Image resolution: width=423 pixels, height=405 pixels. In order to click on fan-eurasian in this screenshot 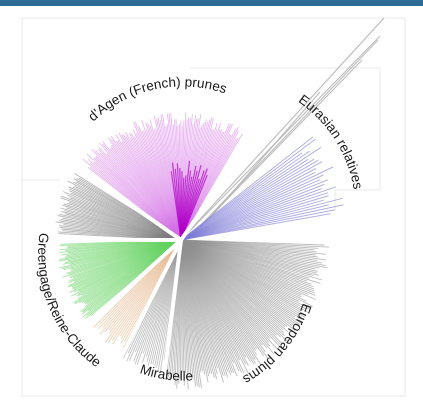, I will do `click(262, 188)`.